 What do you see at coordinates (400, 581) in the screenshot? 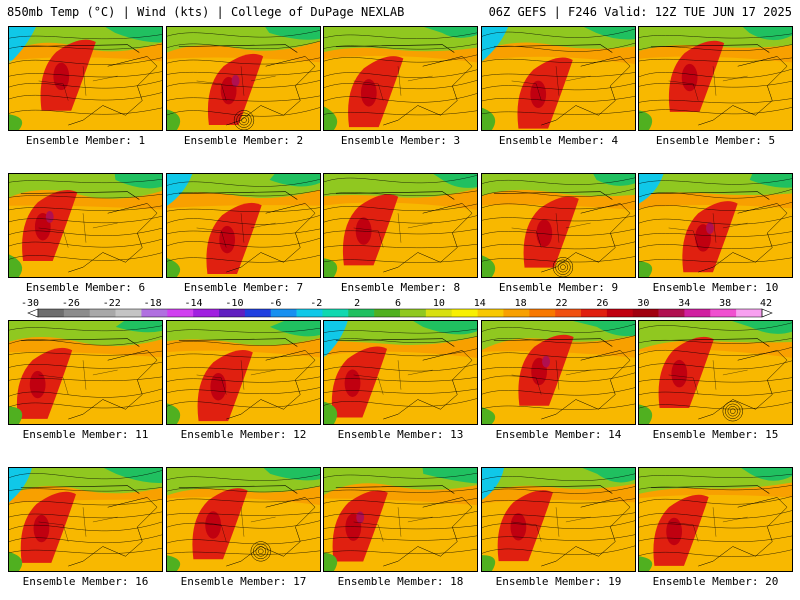
I see `ensemble-member-caption: Ensemble Member: 18` at bounding box center [400, 581].